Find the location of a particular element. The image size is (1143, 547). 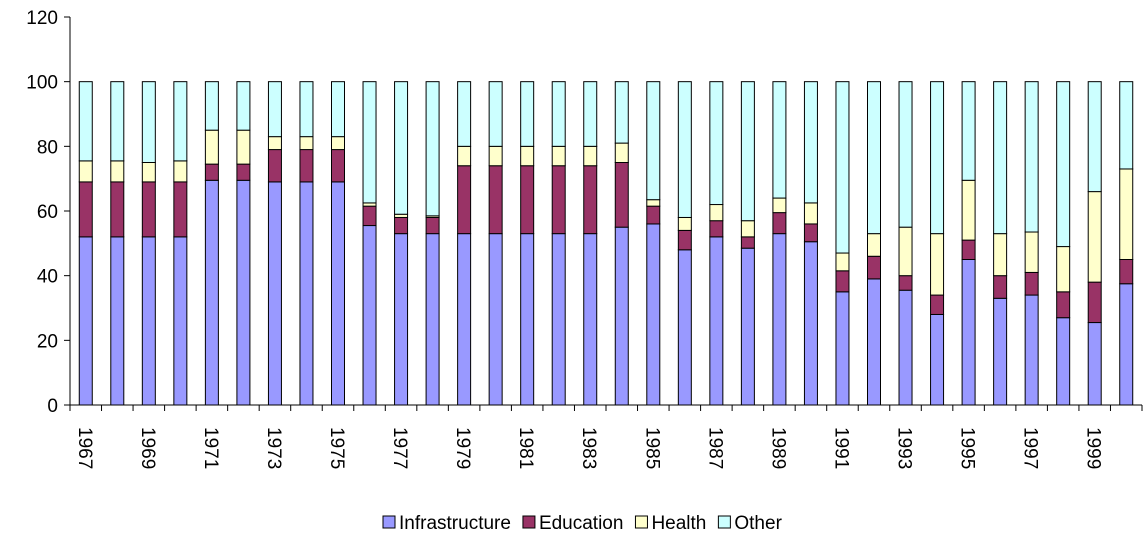

x-tick-label: 1967 is located at coordinates (84, 448).